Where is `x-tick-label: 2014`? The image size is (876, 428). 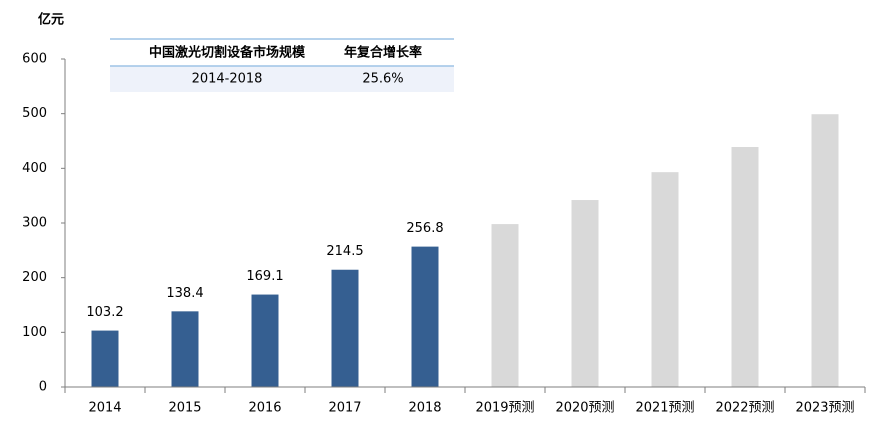
x-tick-label: 2014 is located at coordinates (104, 408).